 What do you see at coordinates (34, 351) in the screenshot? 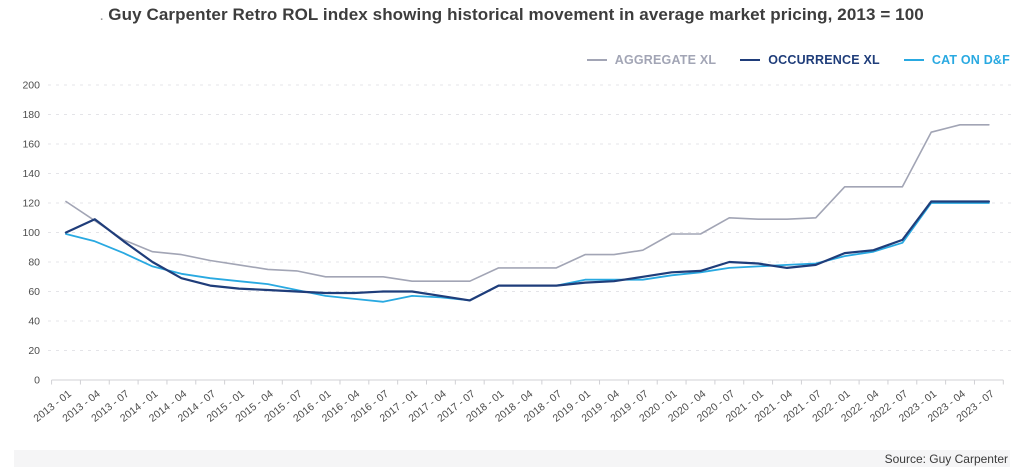
I see `y-tick-label: 20` at bounding box center [34, 351].